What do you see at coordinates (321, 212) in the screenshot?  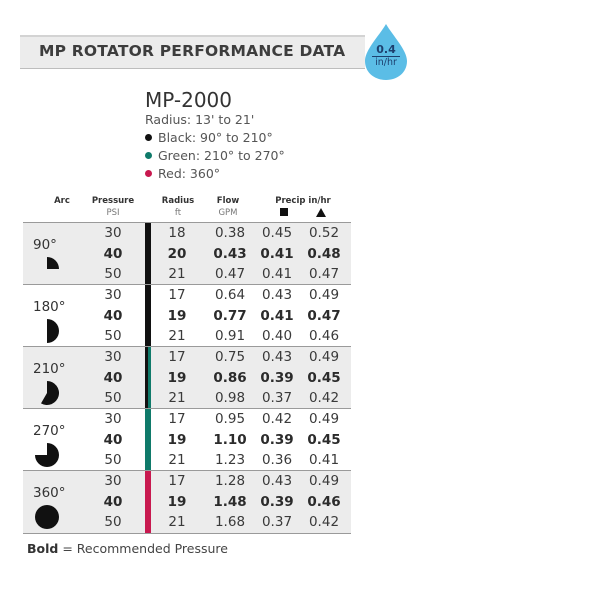 I see `triangle-spacing-icon` at bounding box center [321, 212].